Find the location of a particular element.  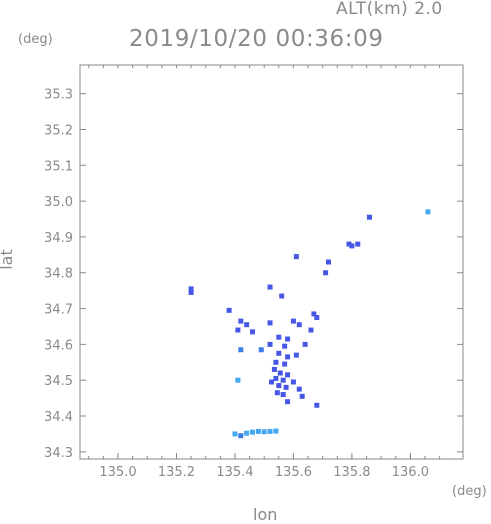

y-tick-label: 34.5 is located at coordinates (58, 381).